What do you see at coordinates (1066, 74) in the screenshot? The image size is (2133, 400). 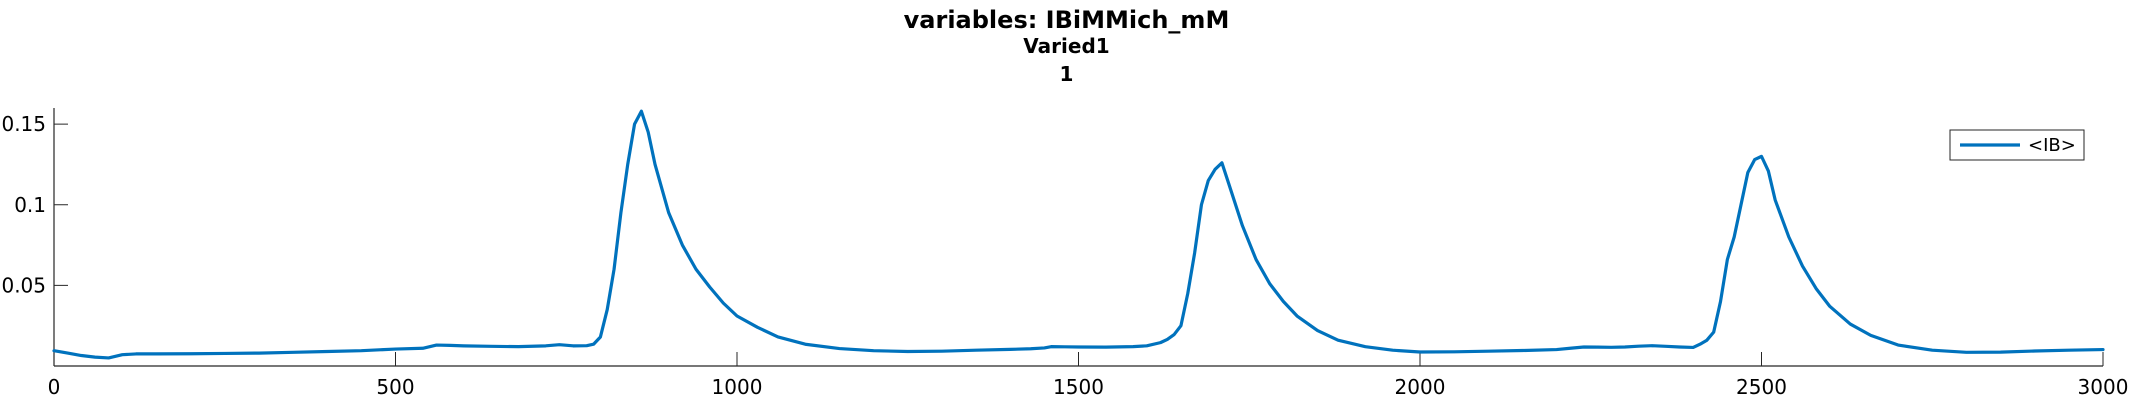 I see `chart-subtitle-2: 1` at bounding box center [1066, 74].